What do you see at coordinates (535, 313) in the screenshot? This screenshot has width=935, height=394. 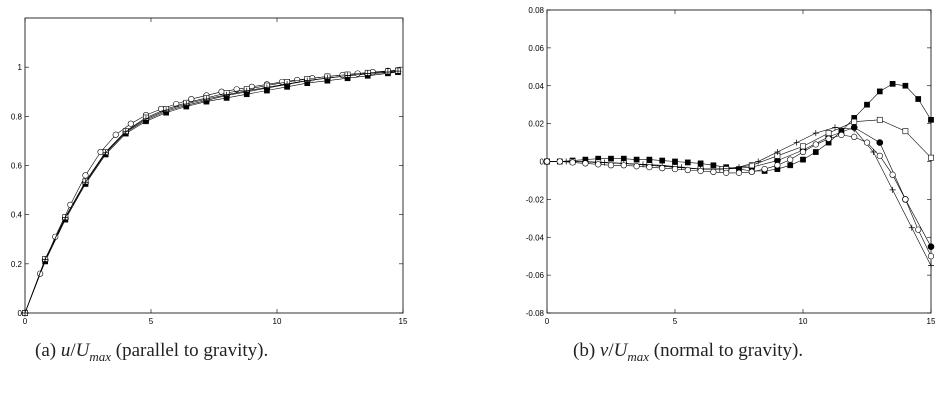 I see `y-tick-label: -0.08` at bounding box center [535, 313].